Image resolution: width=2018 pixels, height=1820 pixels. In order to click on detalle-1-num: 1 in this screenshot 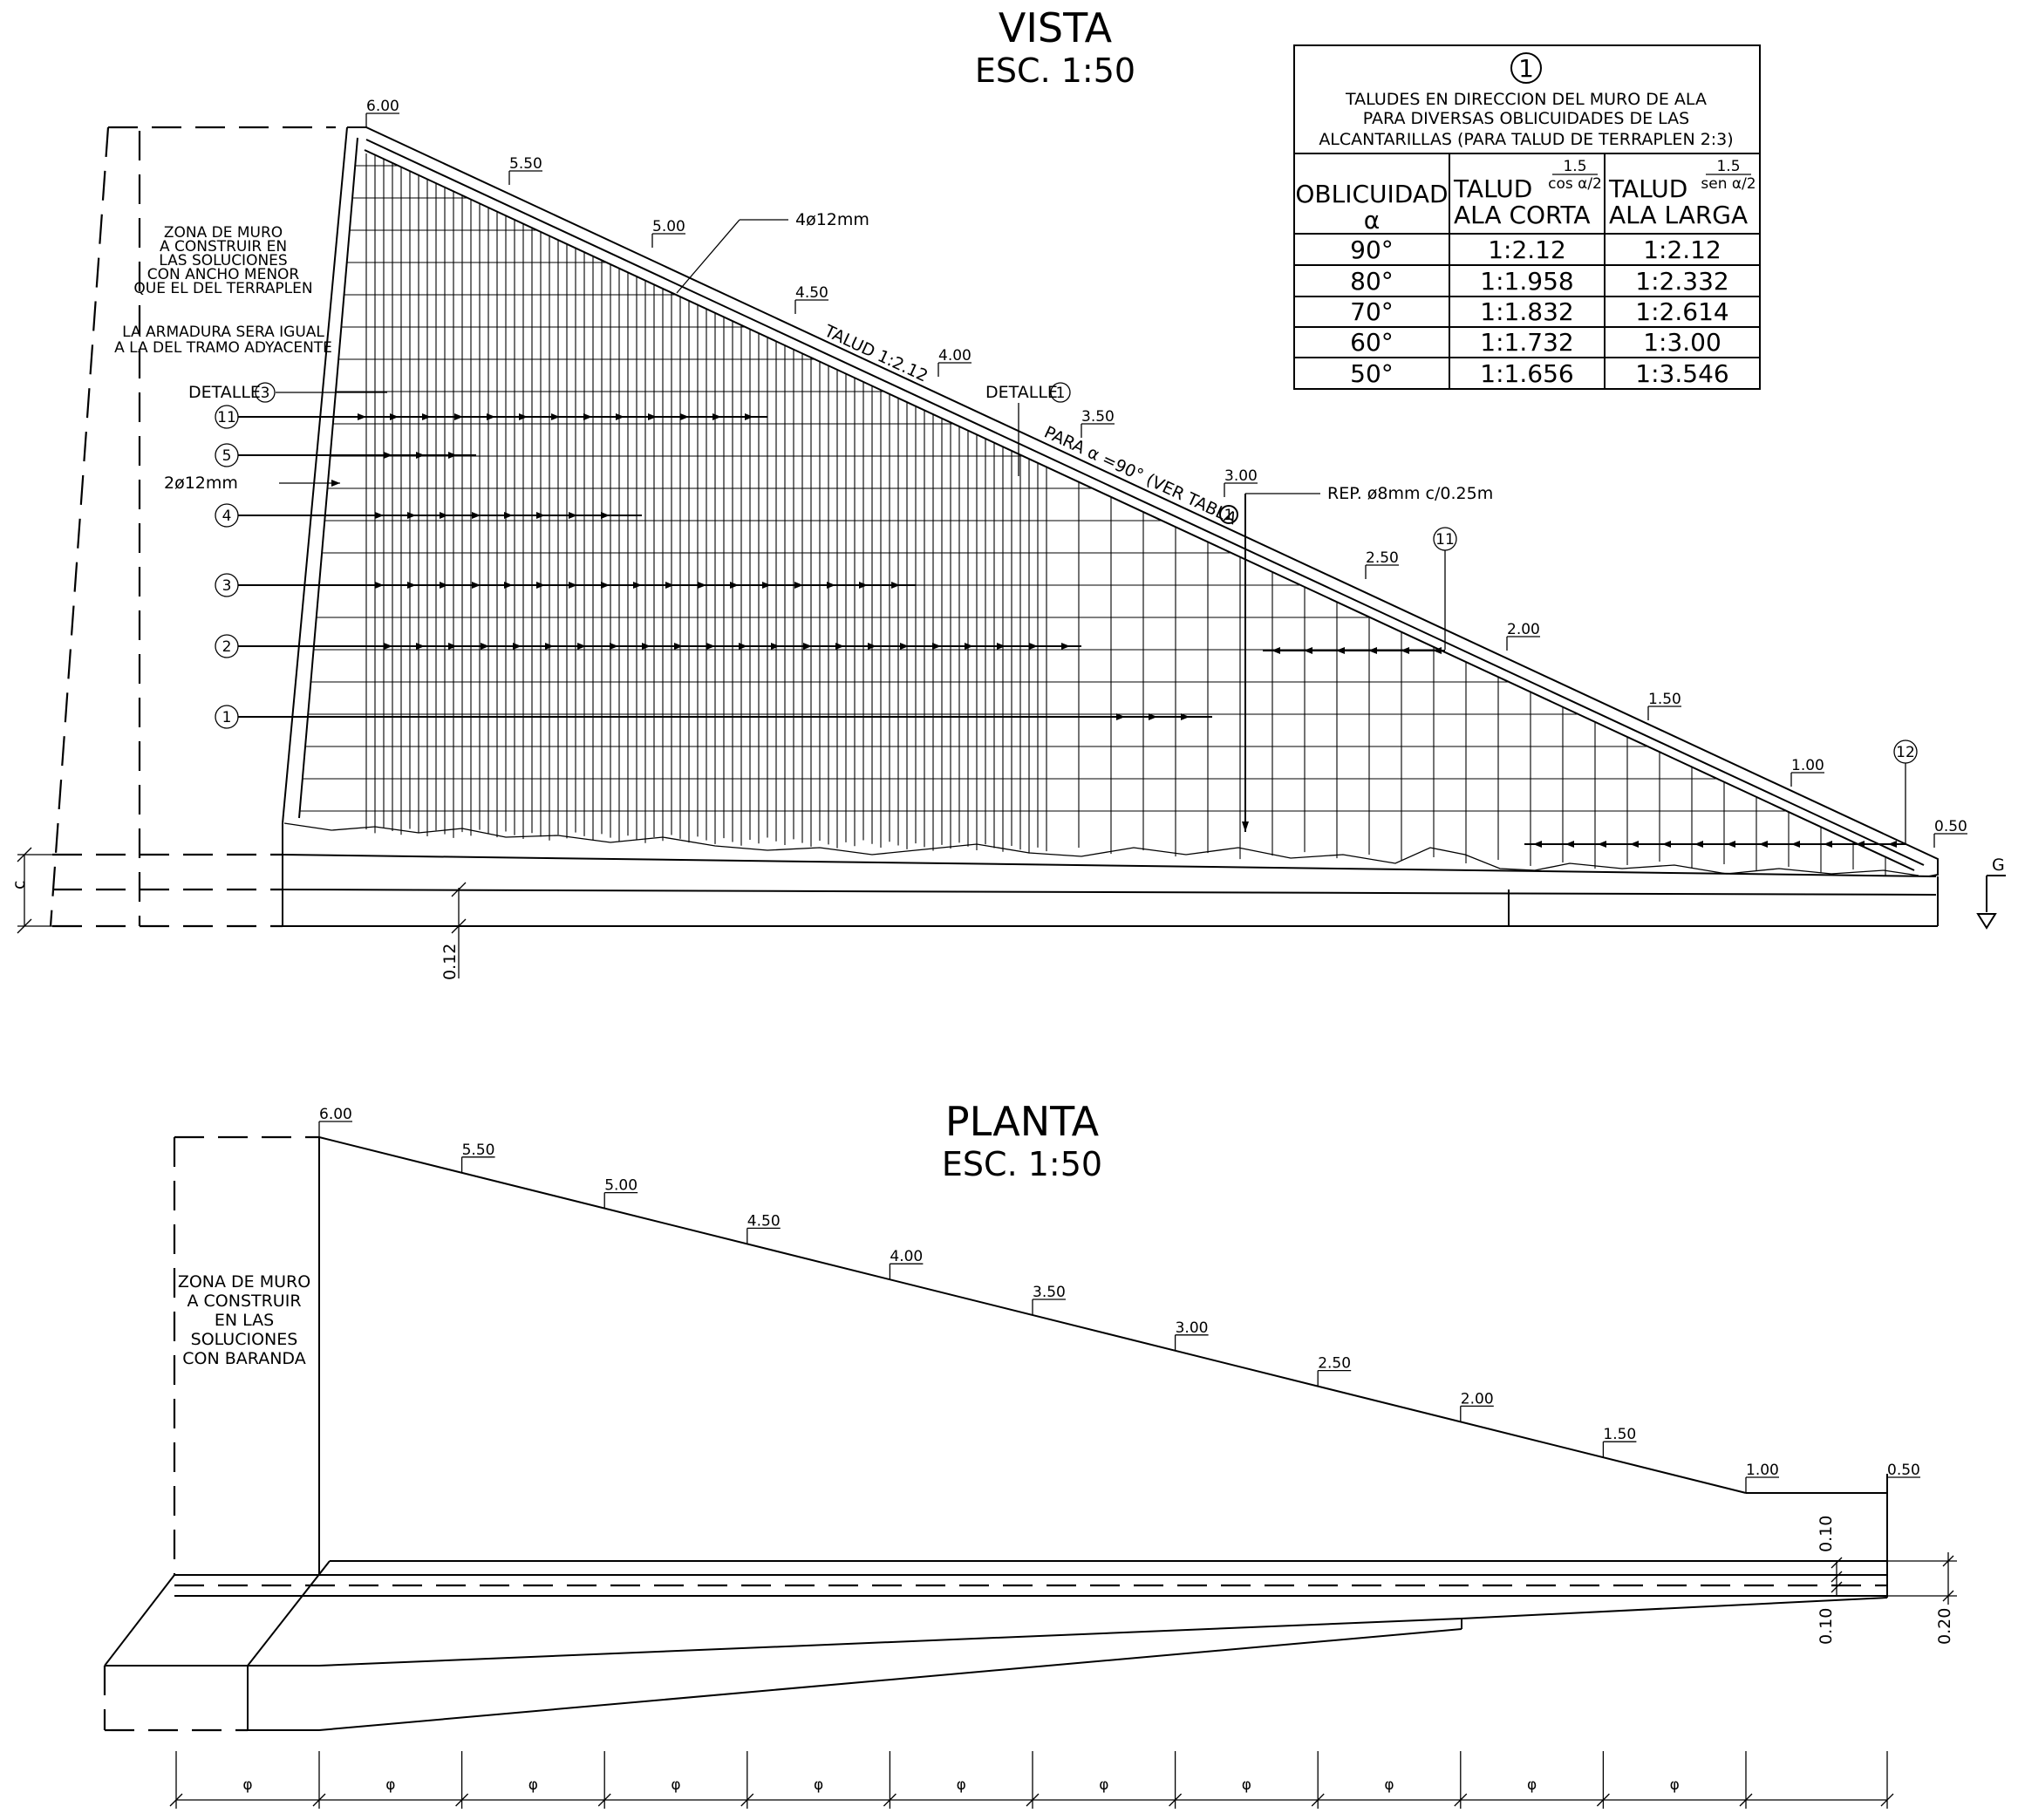, I will do `click(1061, 393)`.